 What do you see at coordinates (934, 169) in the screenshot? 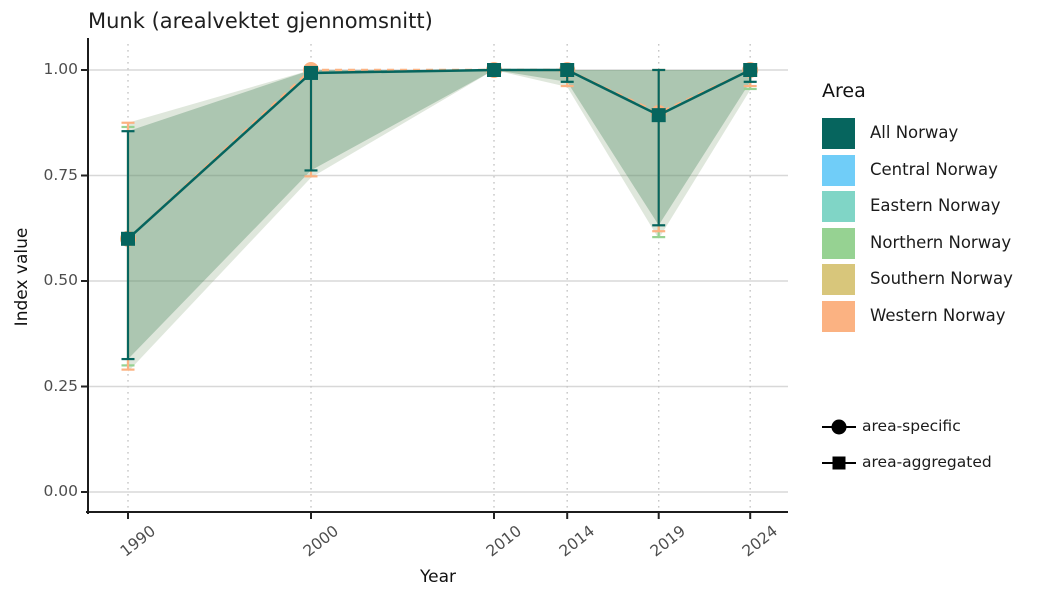
I see `legend-label: Central Norway` at bounding box center [934, 169].